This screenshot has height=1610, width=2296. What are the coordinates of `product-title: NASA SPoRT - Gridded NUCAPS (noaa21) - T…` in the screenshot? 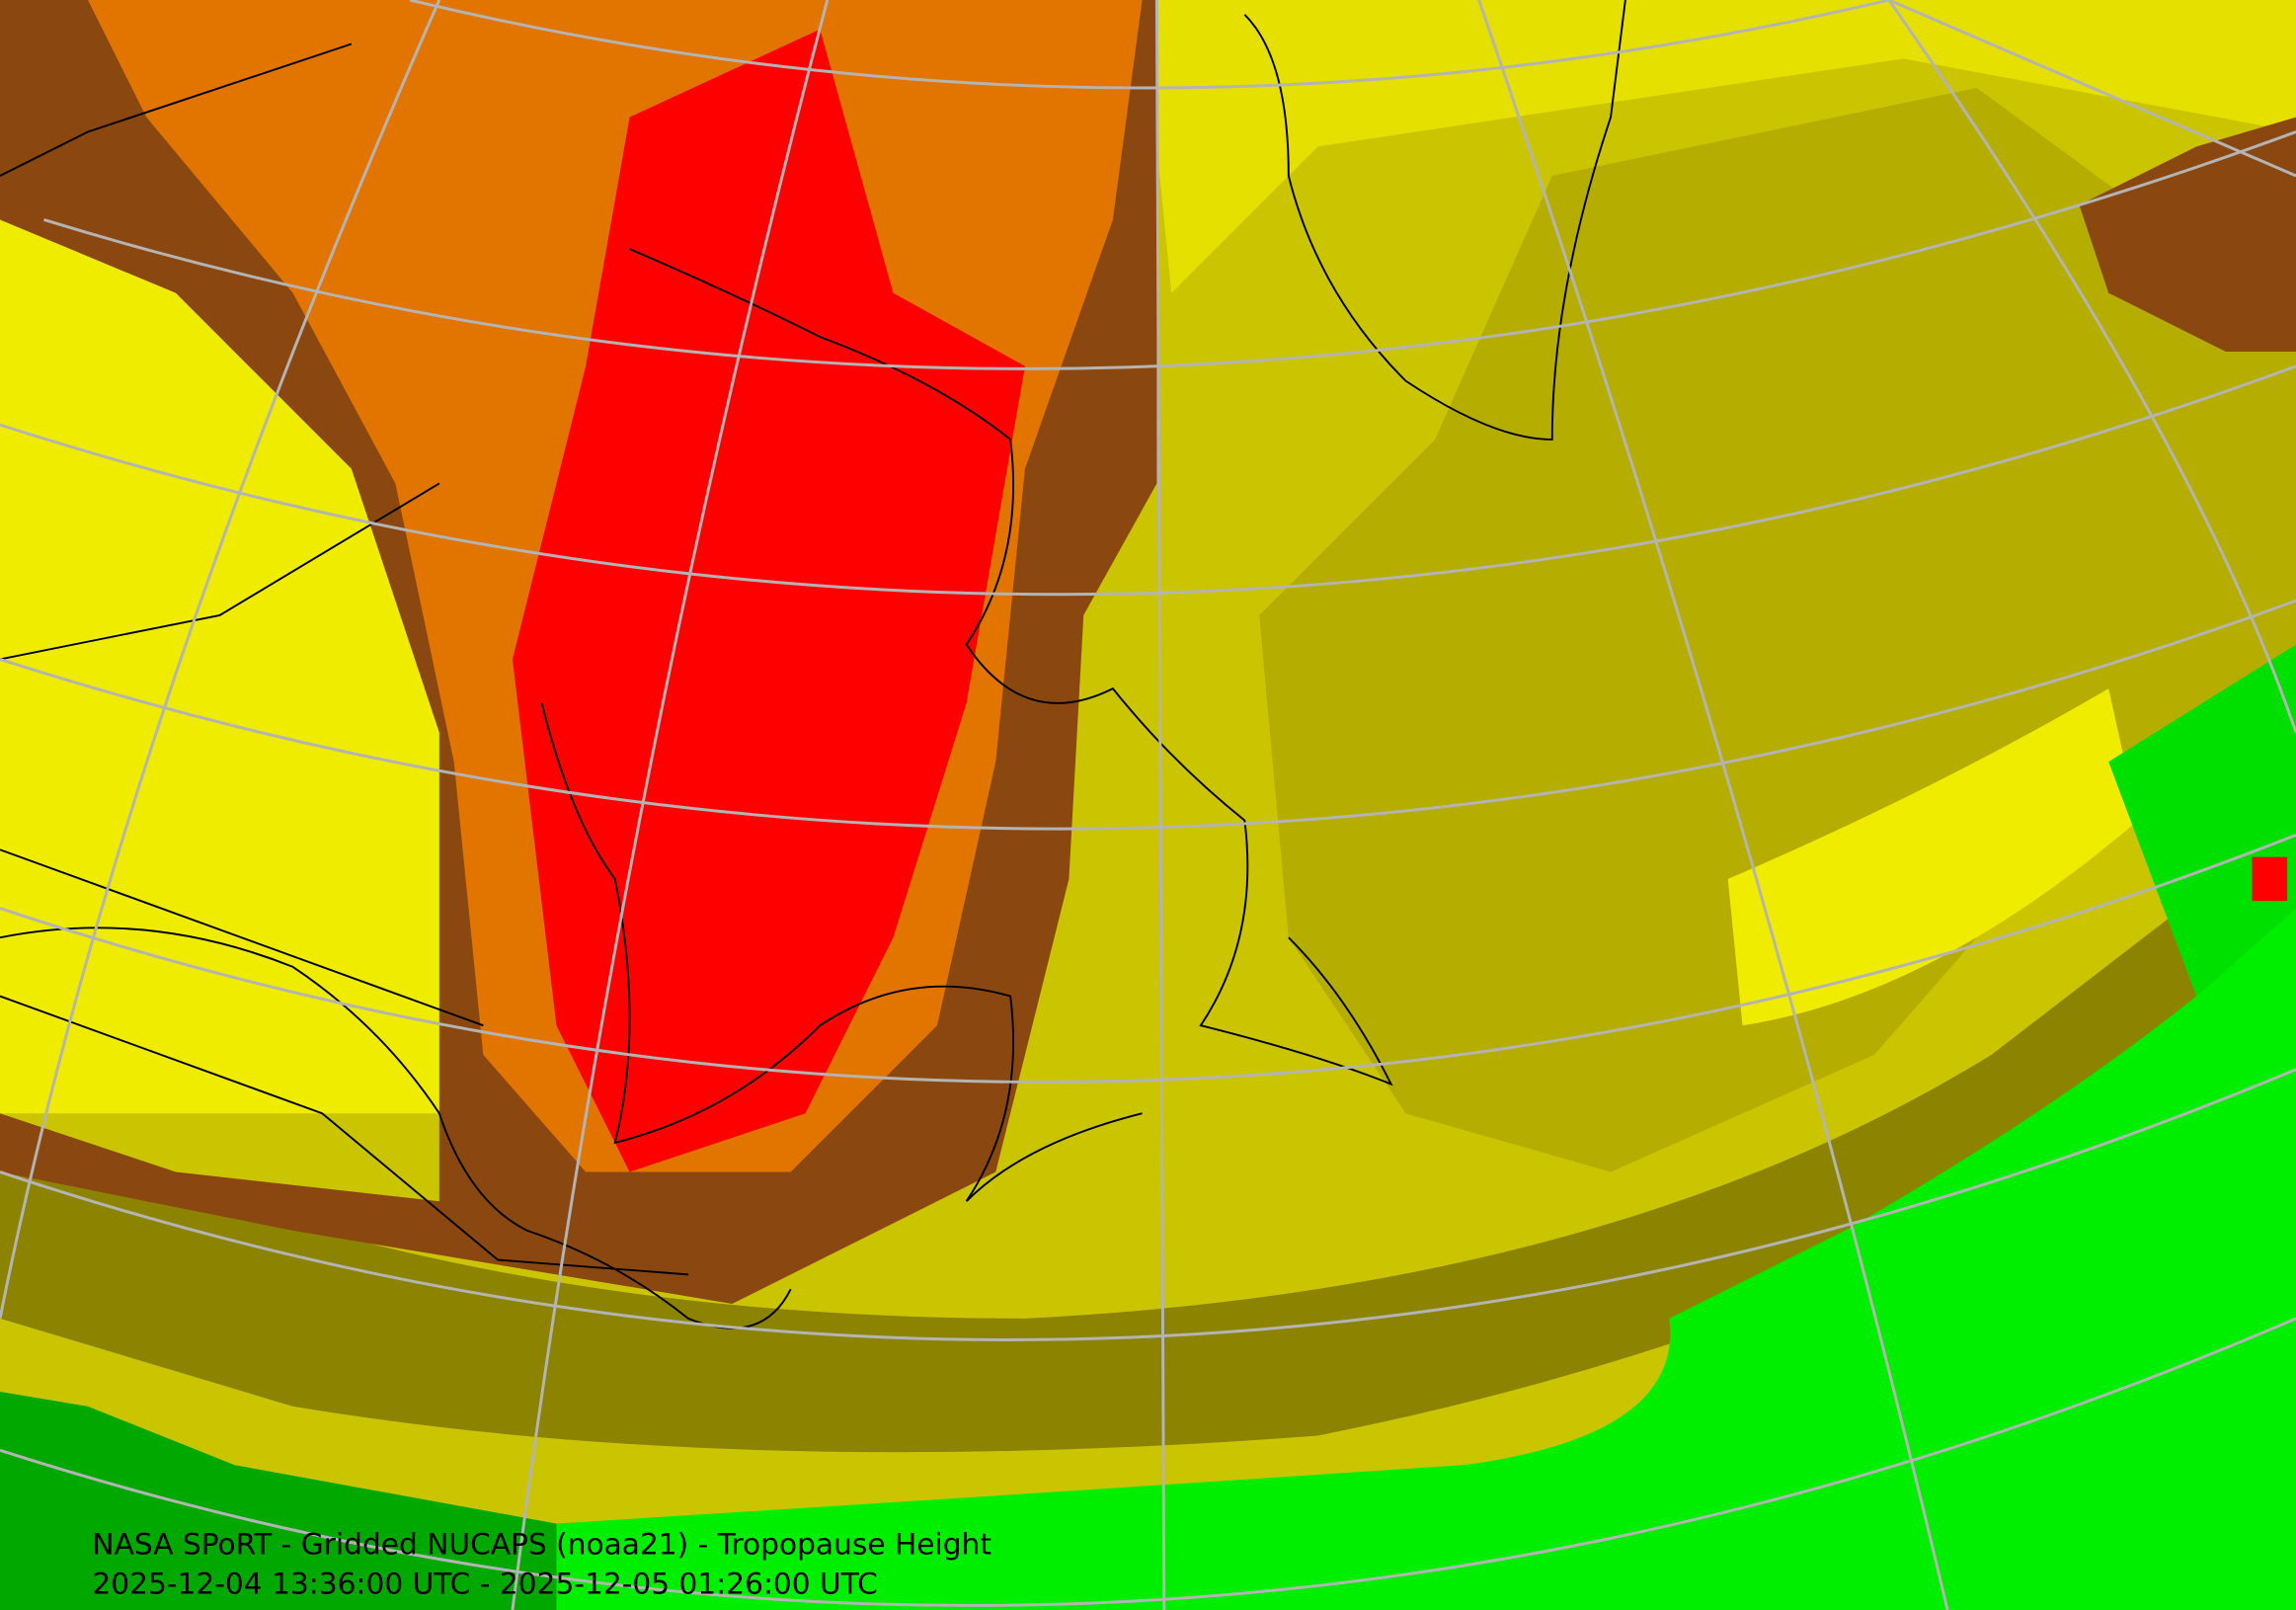 It's located at (542, 1544).